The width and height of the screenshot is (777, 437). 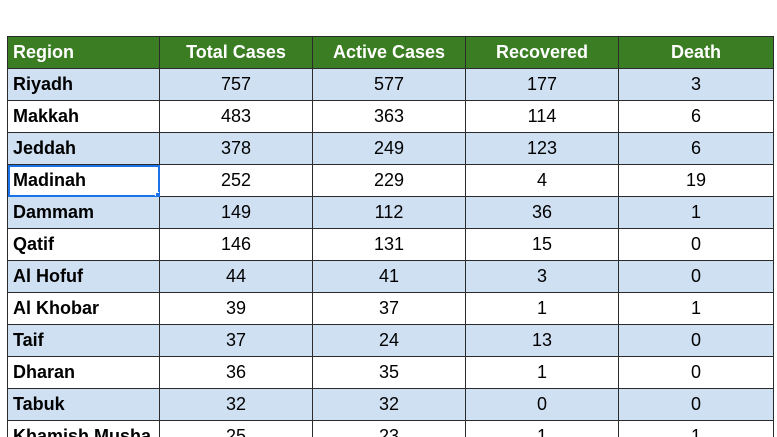 What do you see at coordinates (83, 404) in the screenshot?
I see `cell-region: Tabuk` at bounding box center [83, 404].